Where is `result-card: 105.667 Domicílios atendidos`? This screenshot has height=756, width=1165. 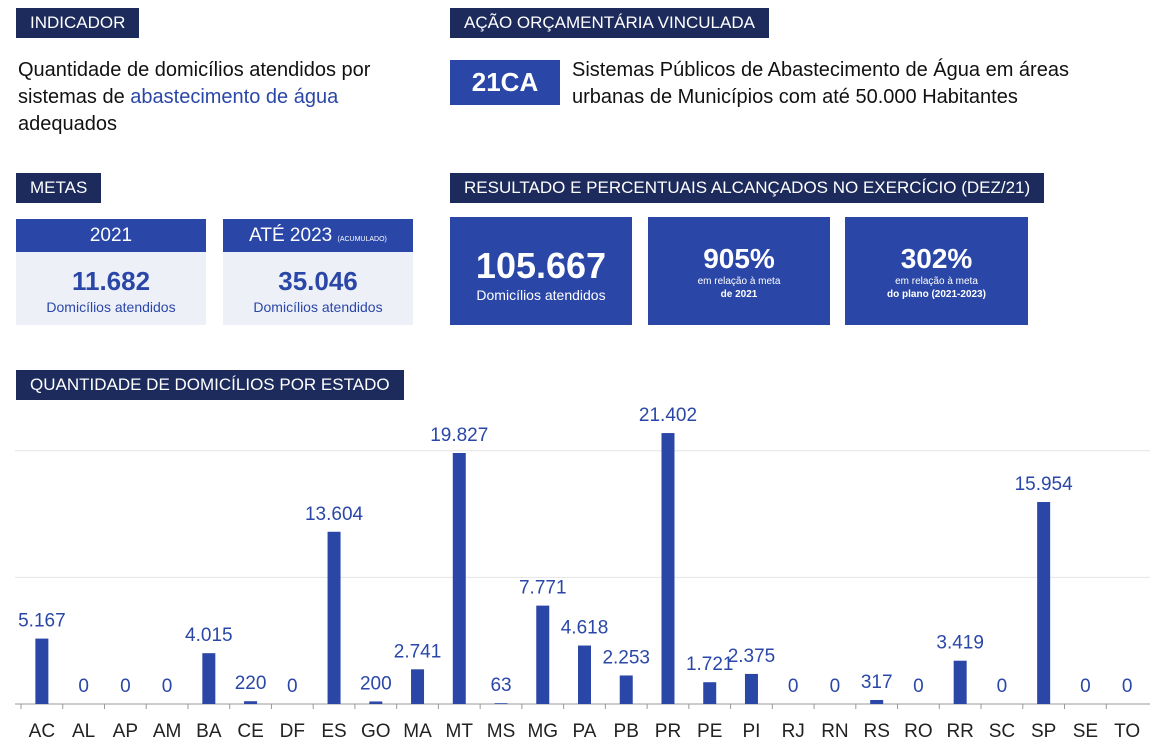 result-card: 105.667 Domicílios atendidos is located at coordinates (541, 271).